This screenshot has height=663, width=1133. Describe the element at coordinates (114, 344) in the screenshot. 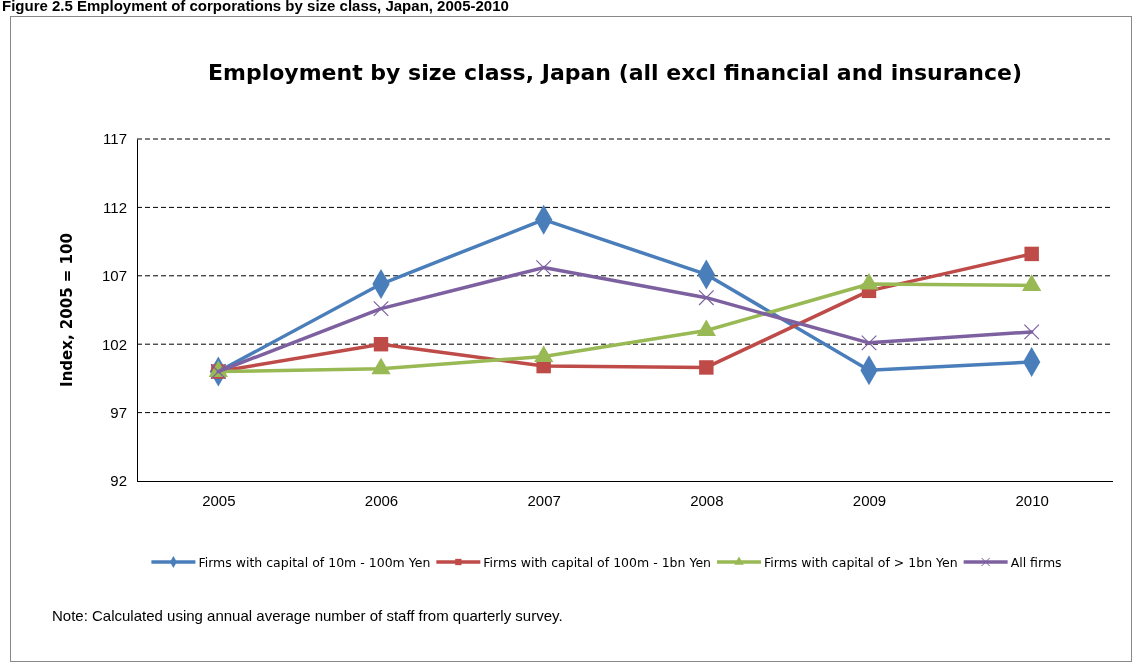

I see `y-tick-label: 102` at that location.